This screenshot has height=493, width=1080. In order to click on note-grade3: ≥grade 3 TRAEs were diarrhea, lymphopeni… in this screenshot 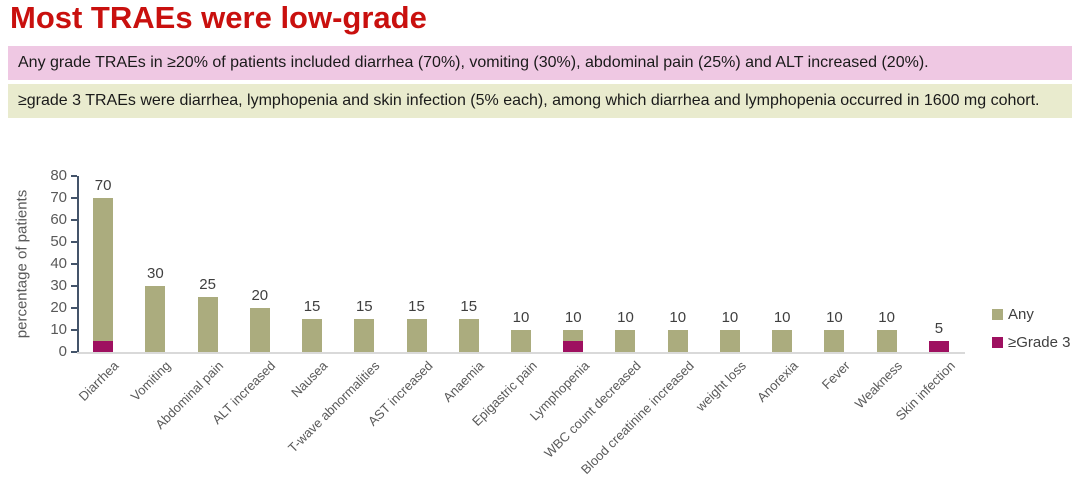, I will do `click(540, 101)`.